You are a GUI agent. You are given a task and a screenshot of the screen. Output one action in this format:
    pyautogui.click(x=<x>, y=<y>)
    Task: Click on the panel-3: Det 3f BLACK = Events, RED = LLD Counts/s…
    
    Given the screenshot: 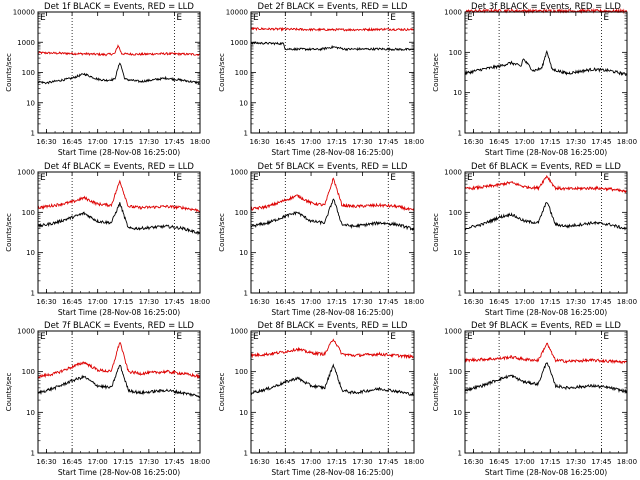 What is the action you would take?
    pyautogui.click(x=534, y=79)
    